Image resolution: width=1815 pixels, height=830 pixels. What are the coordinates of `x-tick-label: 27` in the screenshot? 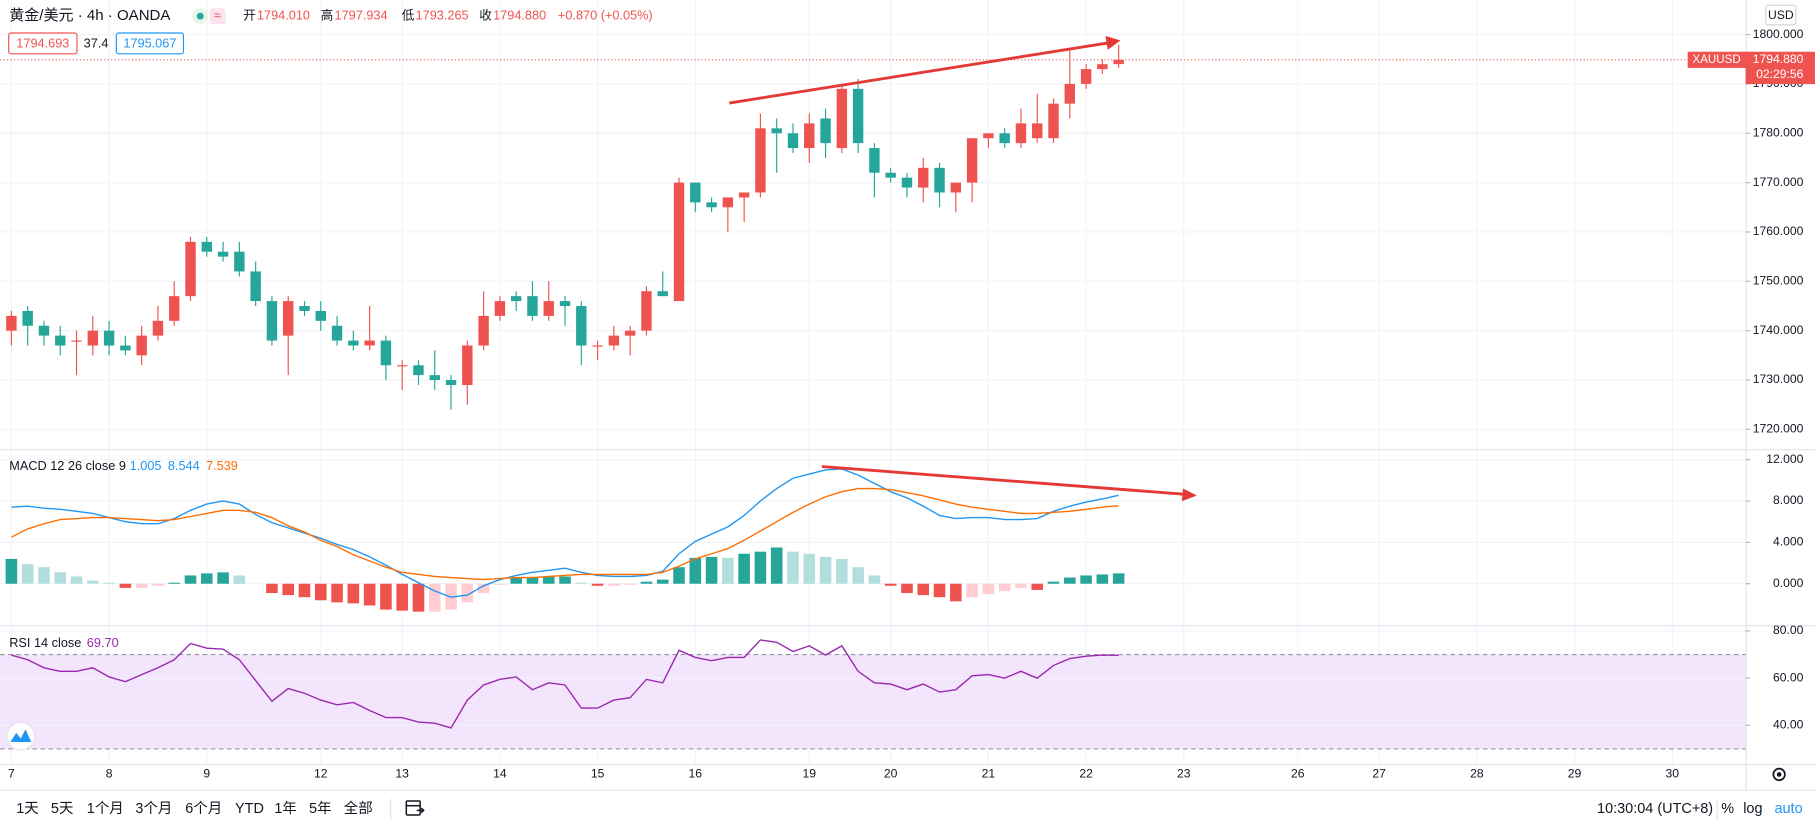 It's located at (1379, 774).